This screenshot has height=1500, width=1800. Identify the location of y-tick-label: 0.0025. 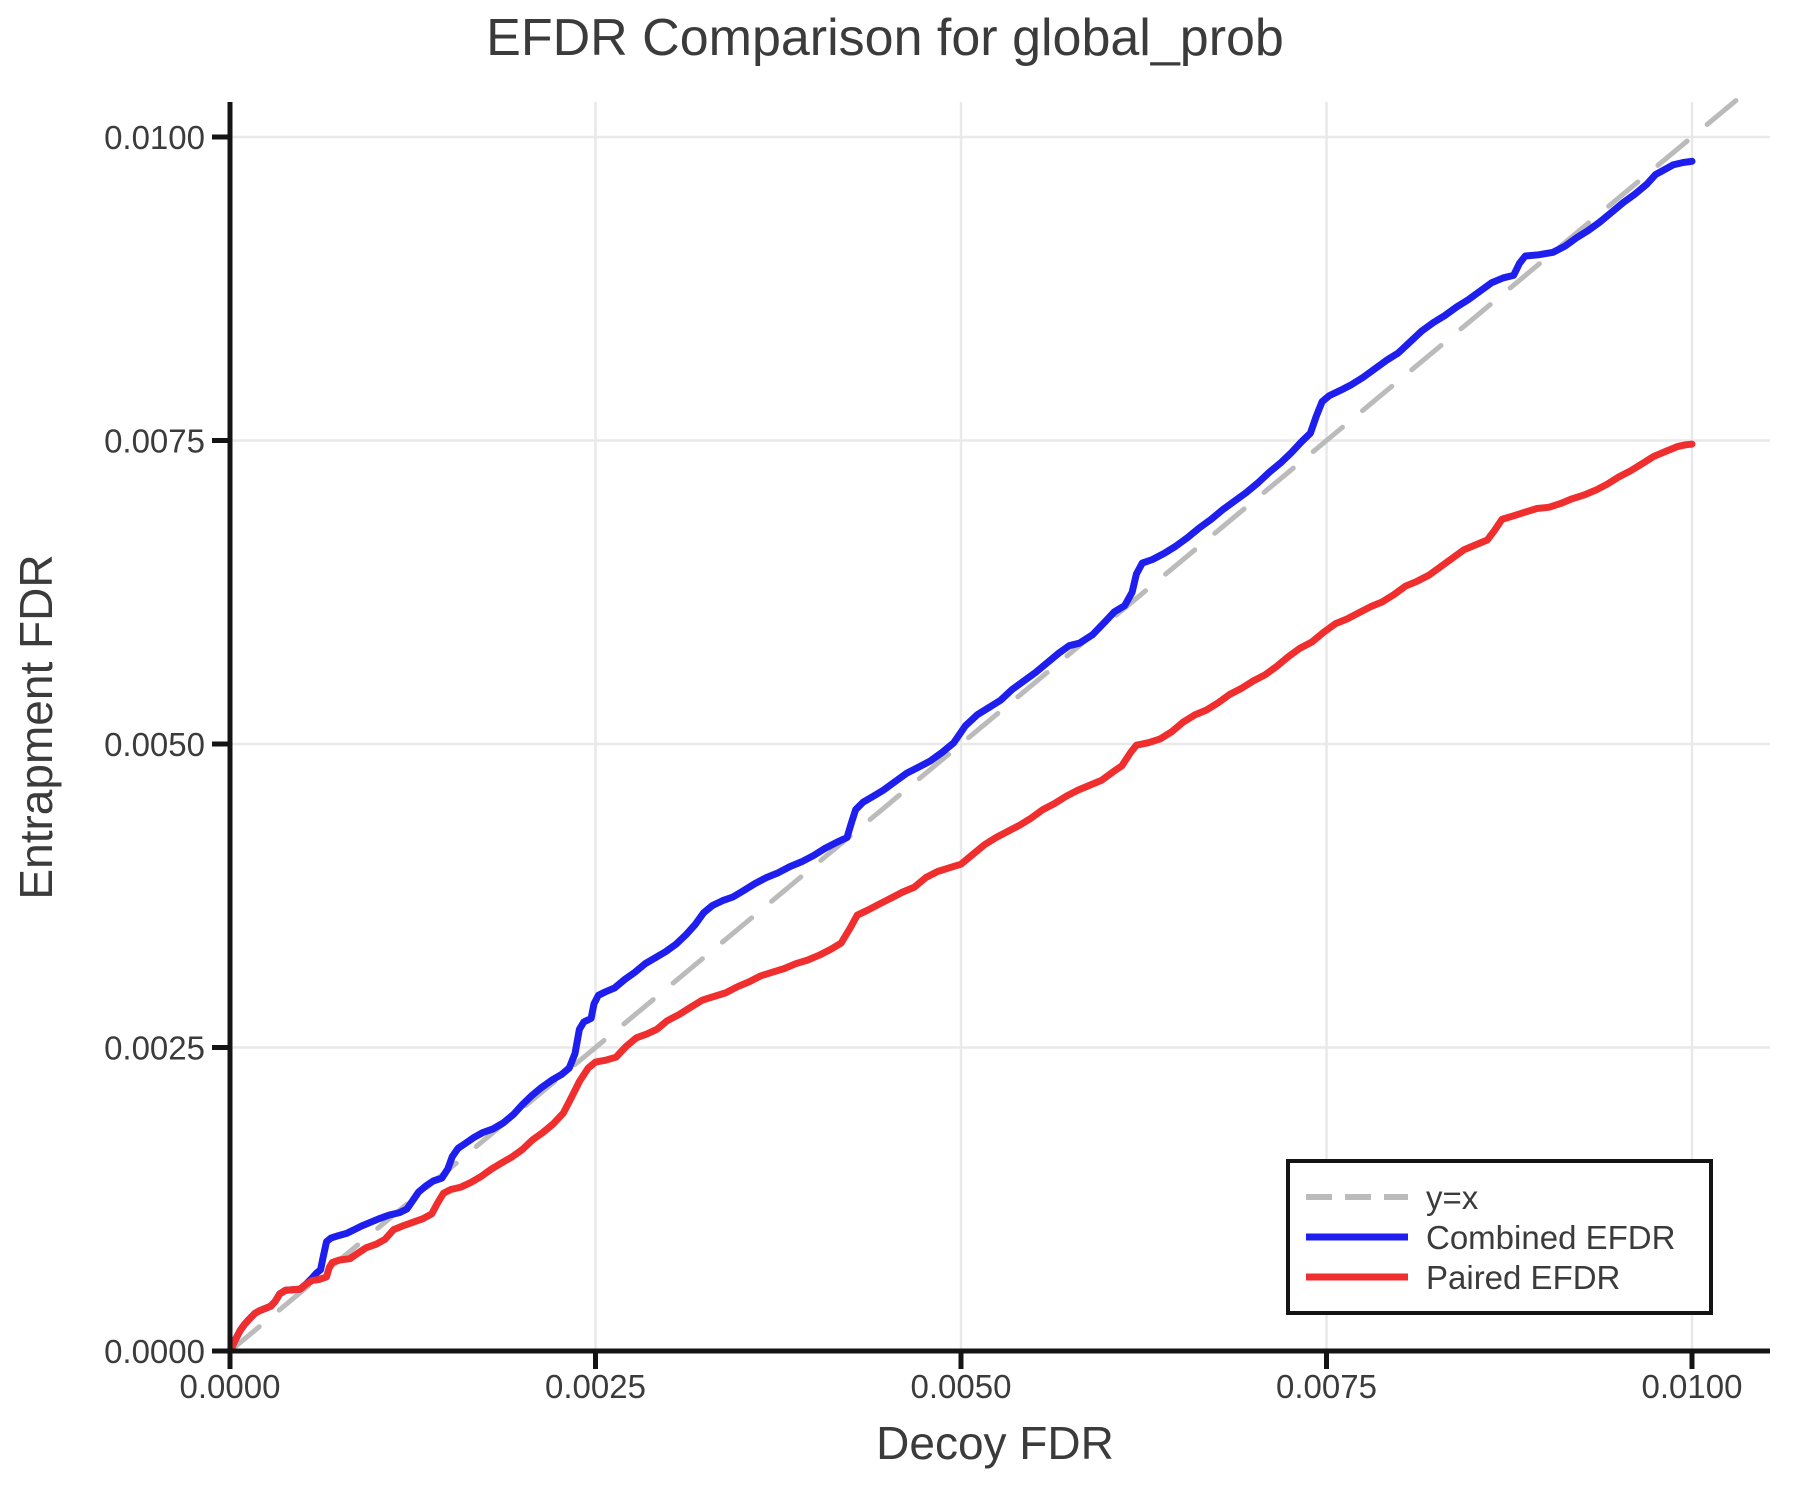
(154, 1048).